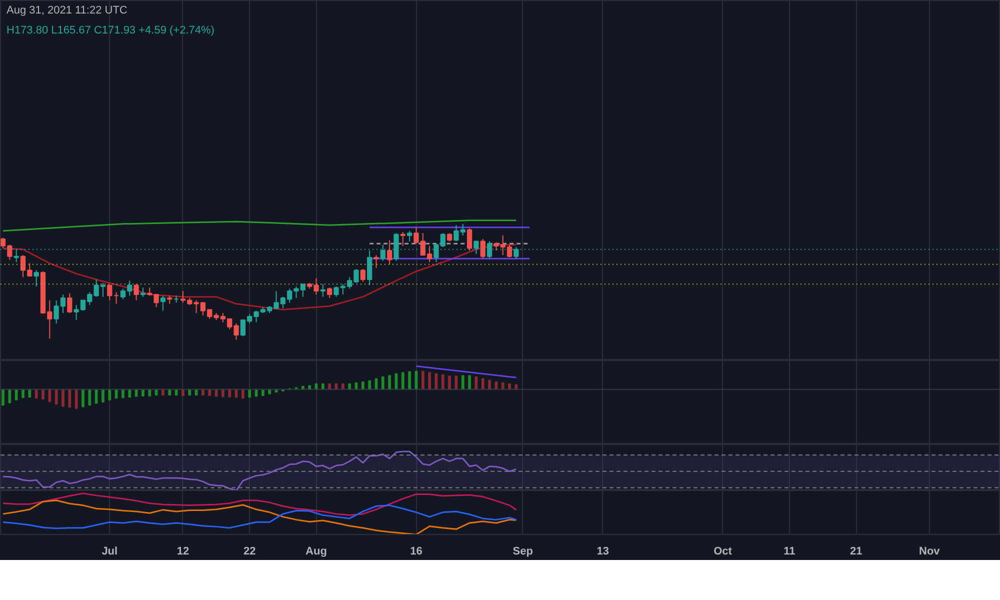 Image resolution: width=1000 pixels, height=600 pixels. Describe the element at coordinates (930, 552) in the screenshot. I see `x-tick-label: Nov` at that location.